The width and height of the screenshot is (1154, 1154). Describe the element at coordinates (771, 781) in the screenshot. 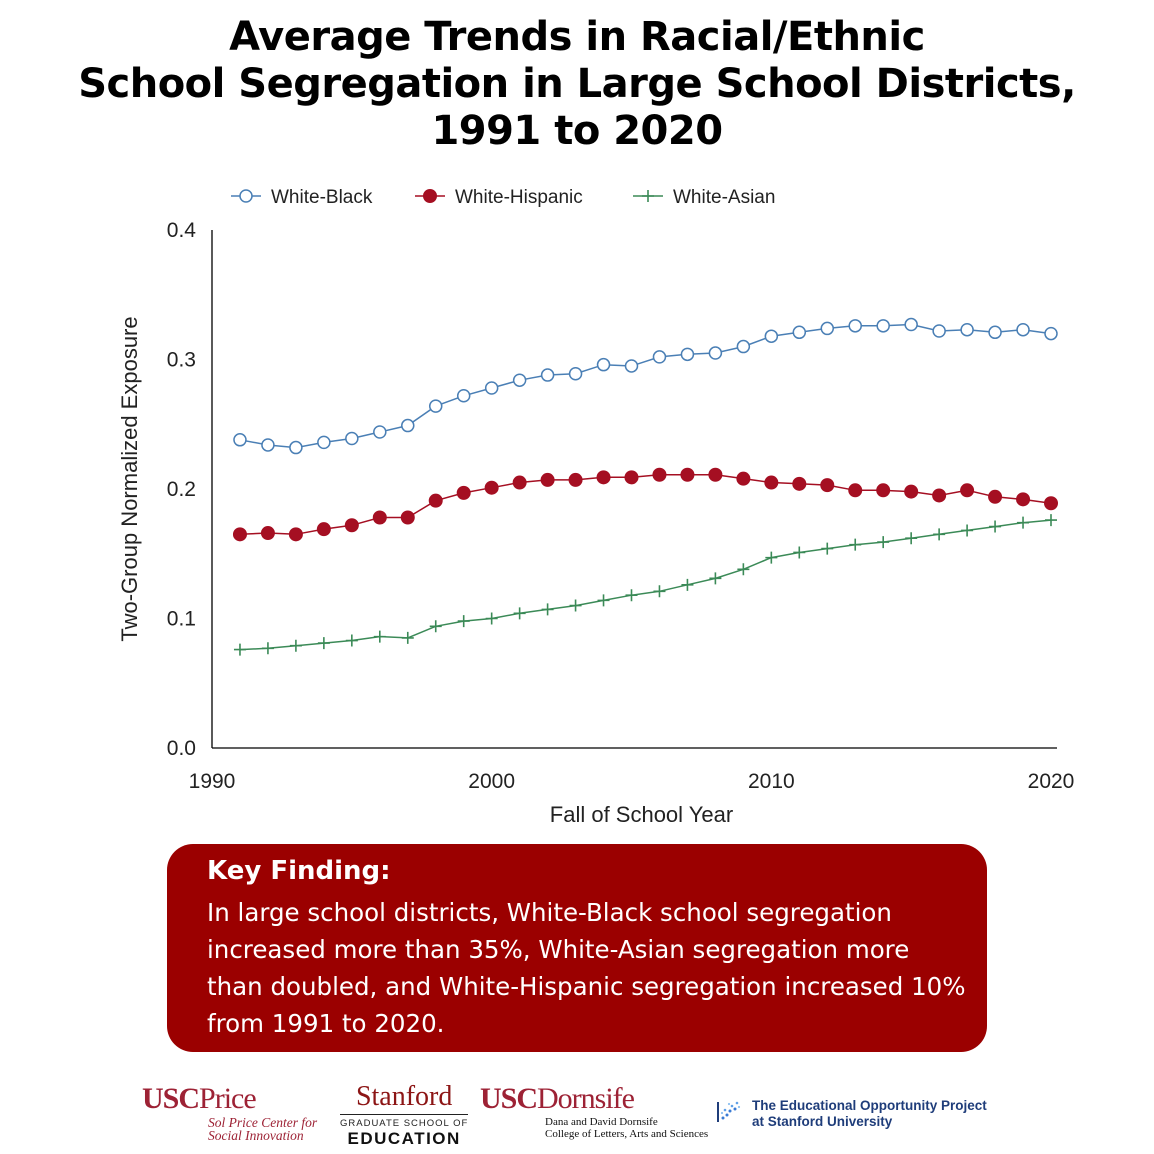

I see `x-tick-label: 2010` at that location.